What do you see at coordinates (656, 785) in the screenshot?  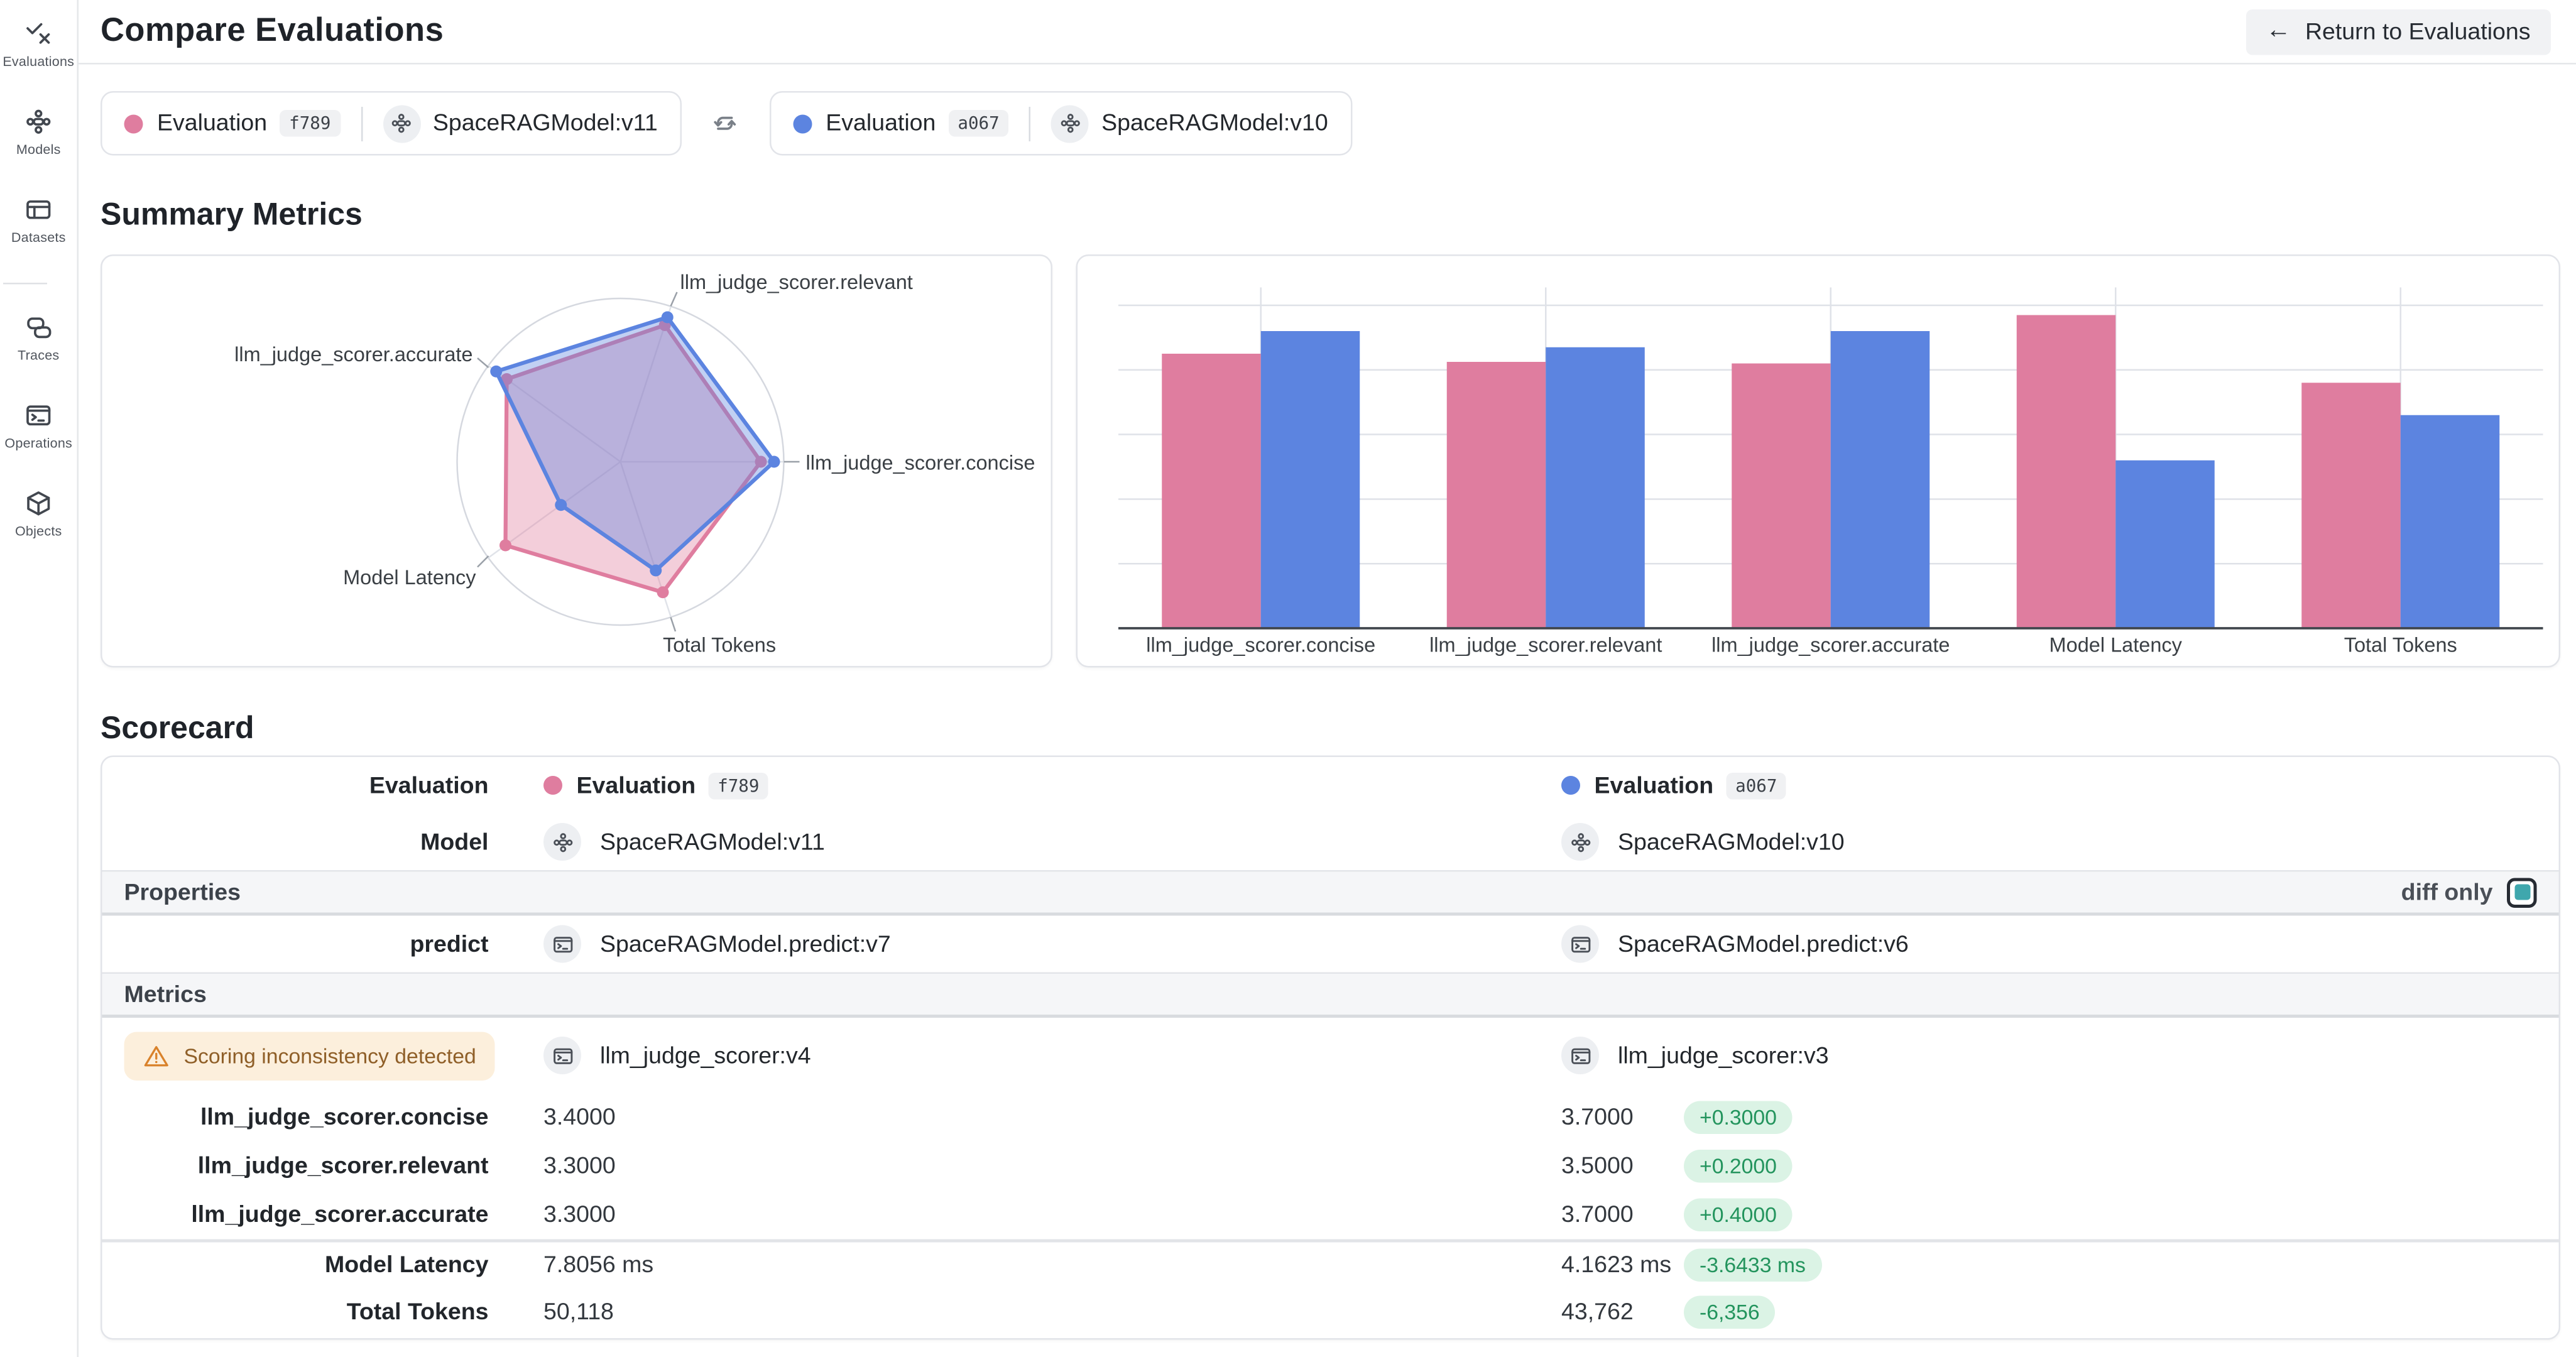 I see `evaluation-link: Evaluation f789` at bounding box center [656, 785].